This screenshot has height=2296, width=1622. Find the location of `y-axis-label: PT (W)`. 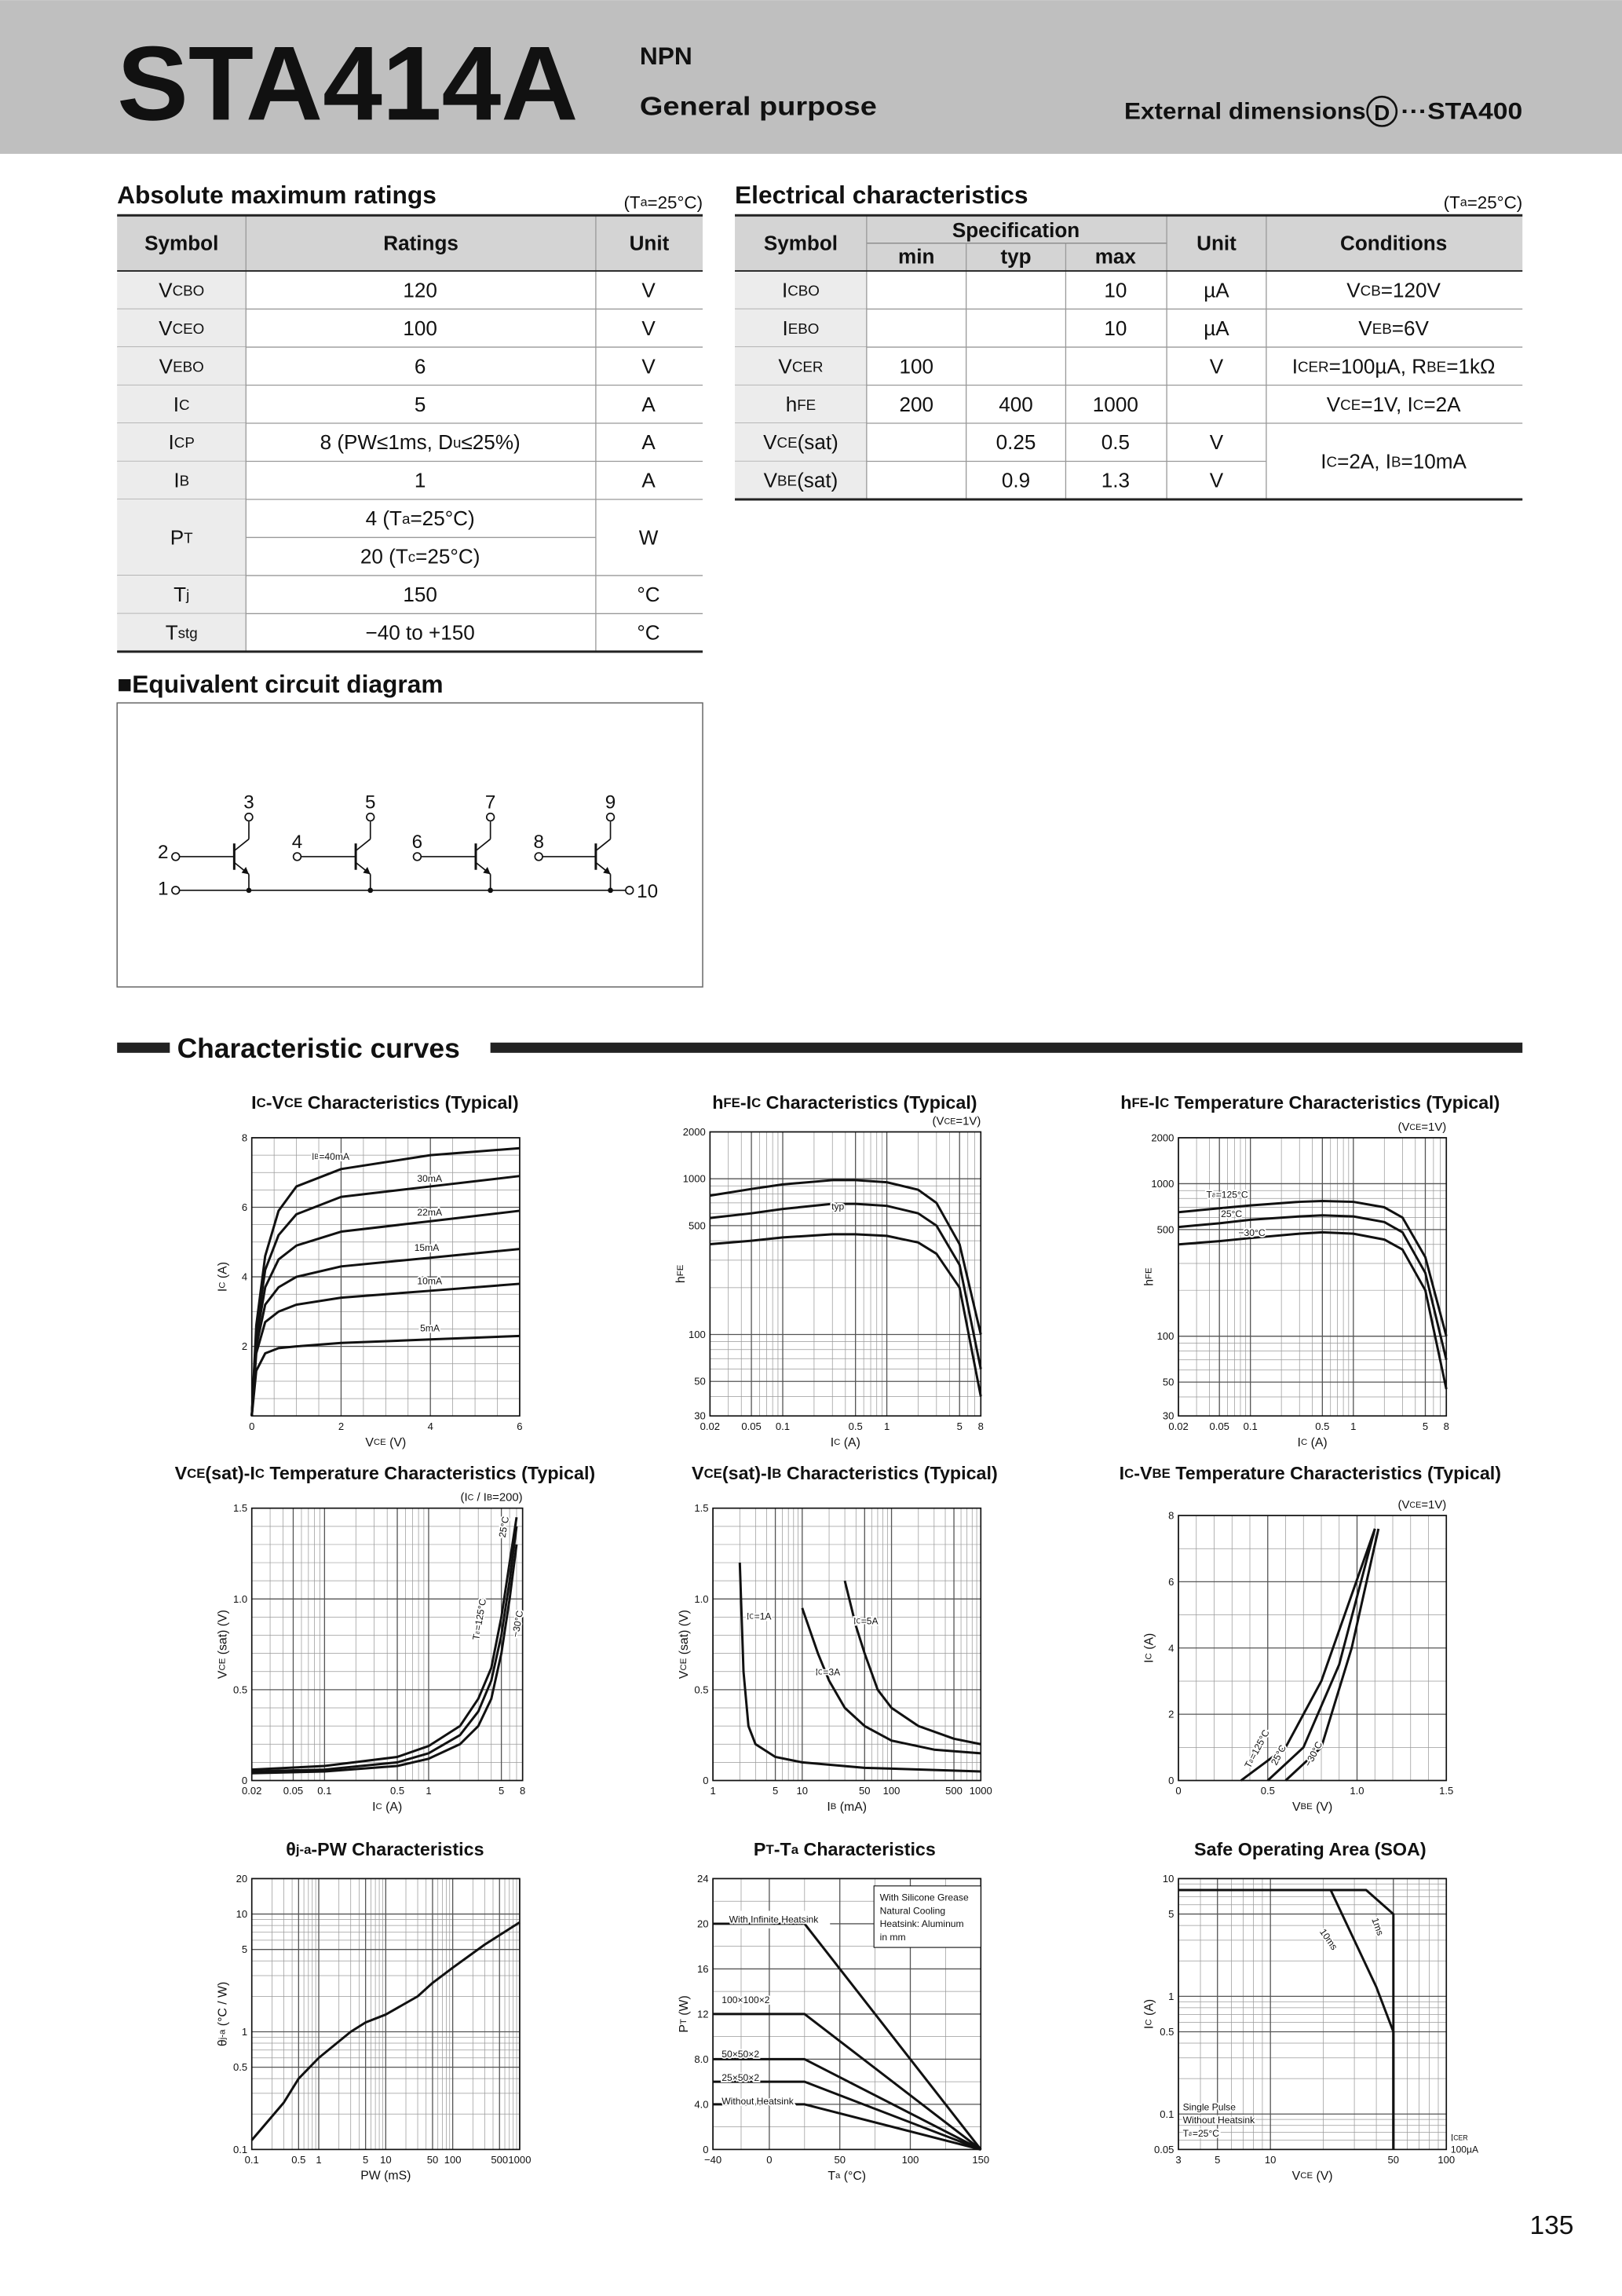

y-axis-label: PT (W) is located at coordinates (683, 2014).